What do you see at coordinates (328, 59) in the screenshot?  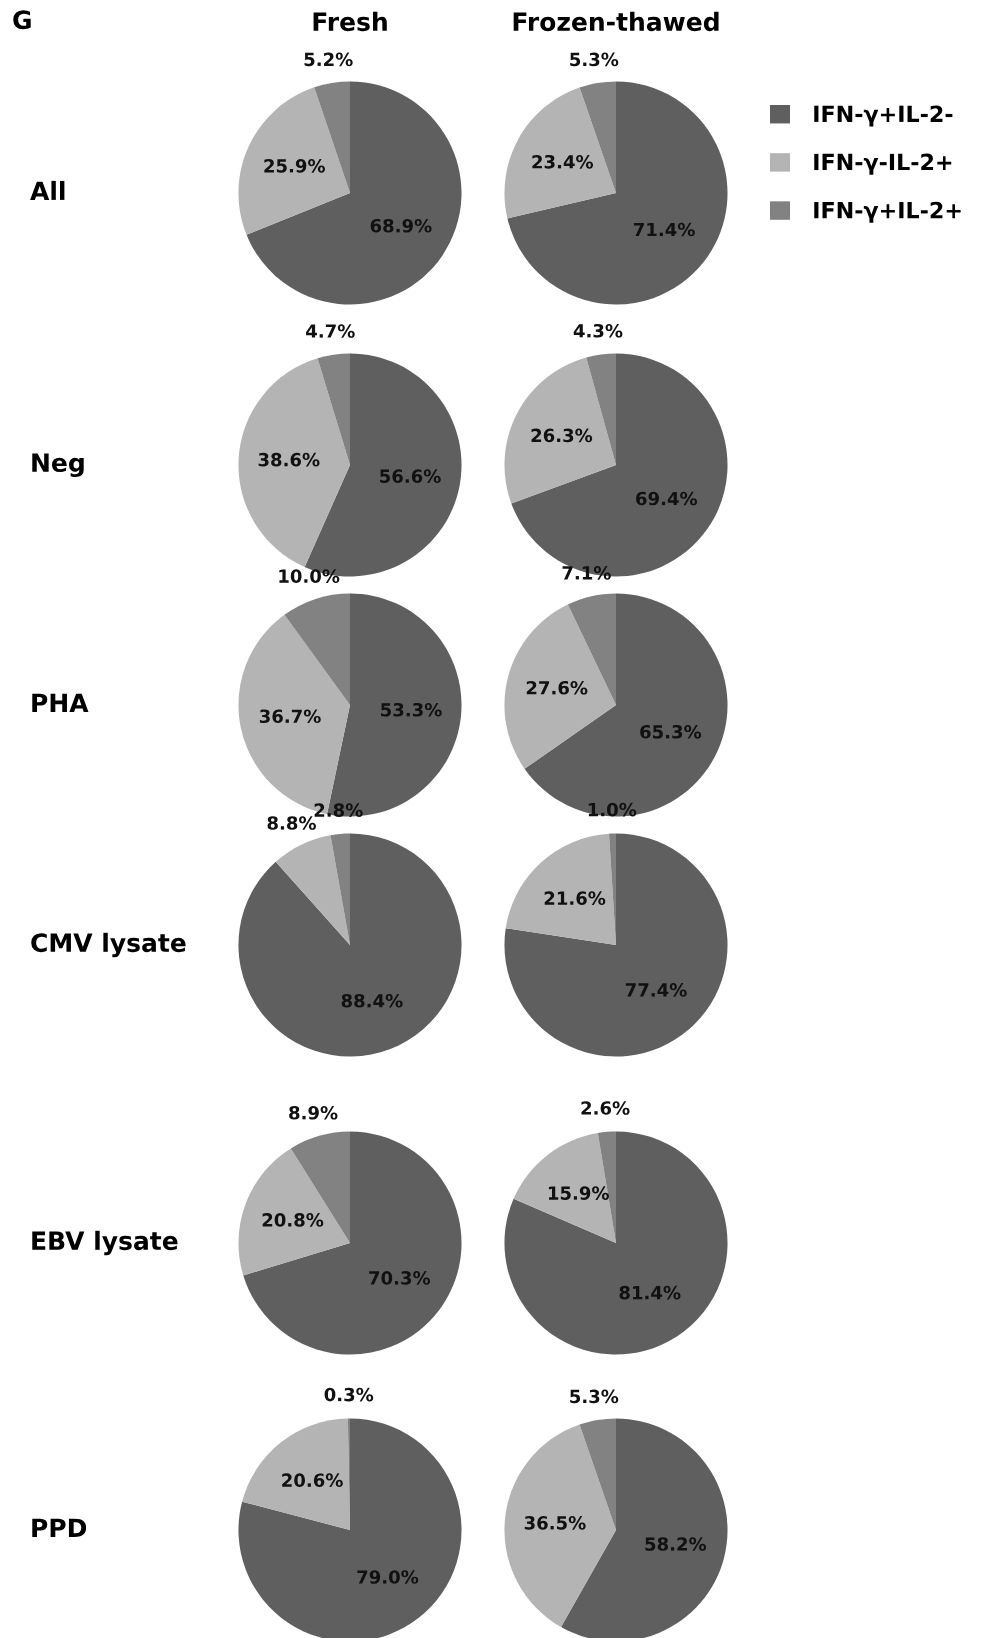 I see `data-label: 5.2%` at bounding box center [328, 59].